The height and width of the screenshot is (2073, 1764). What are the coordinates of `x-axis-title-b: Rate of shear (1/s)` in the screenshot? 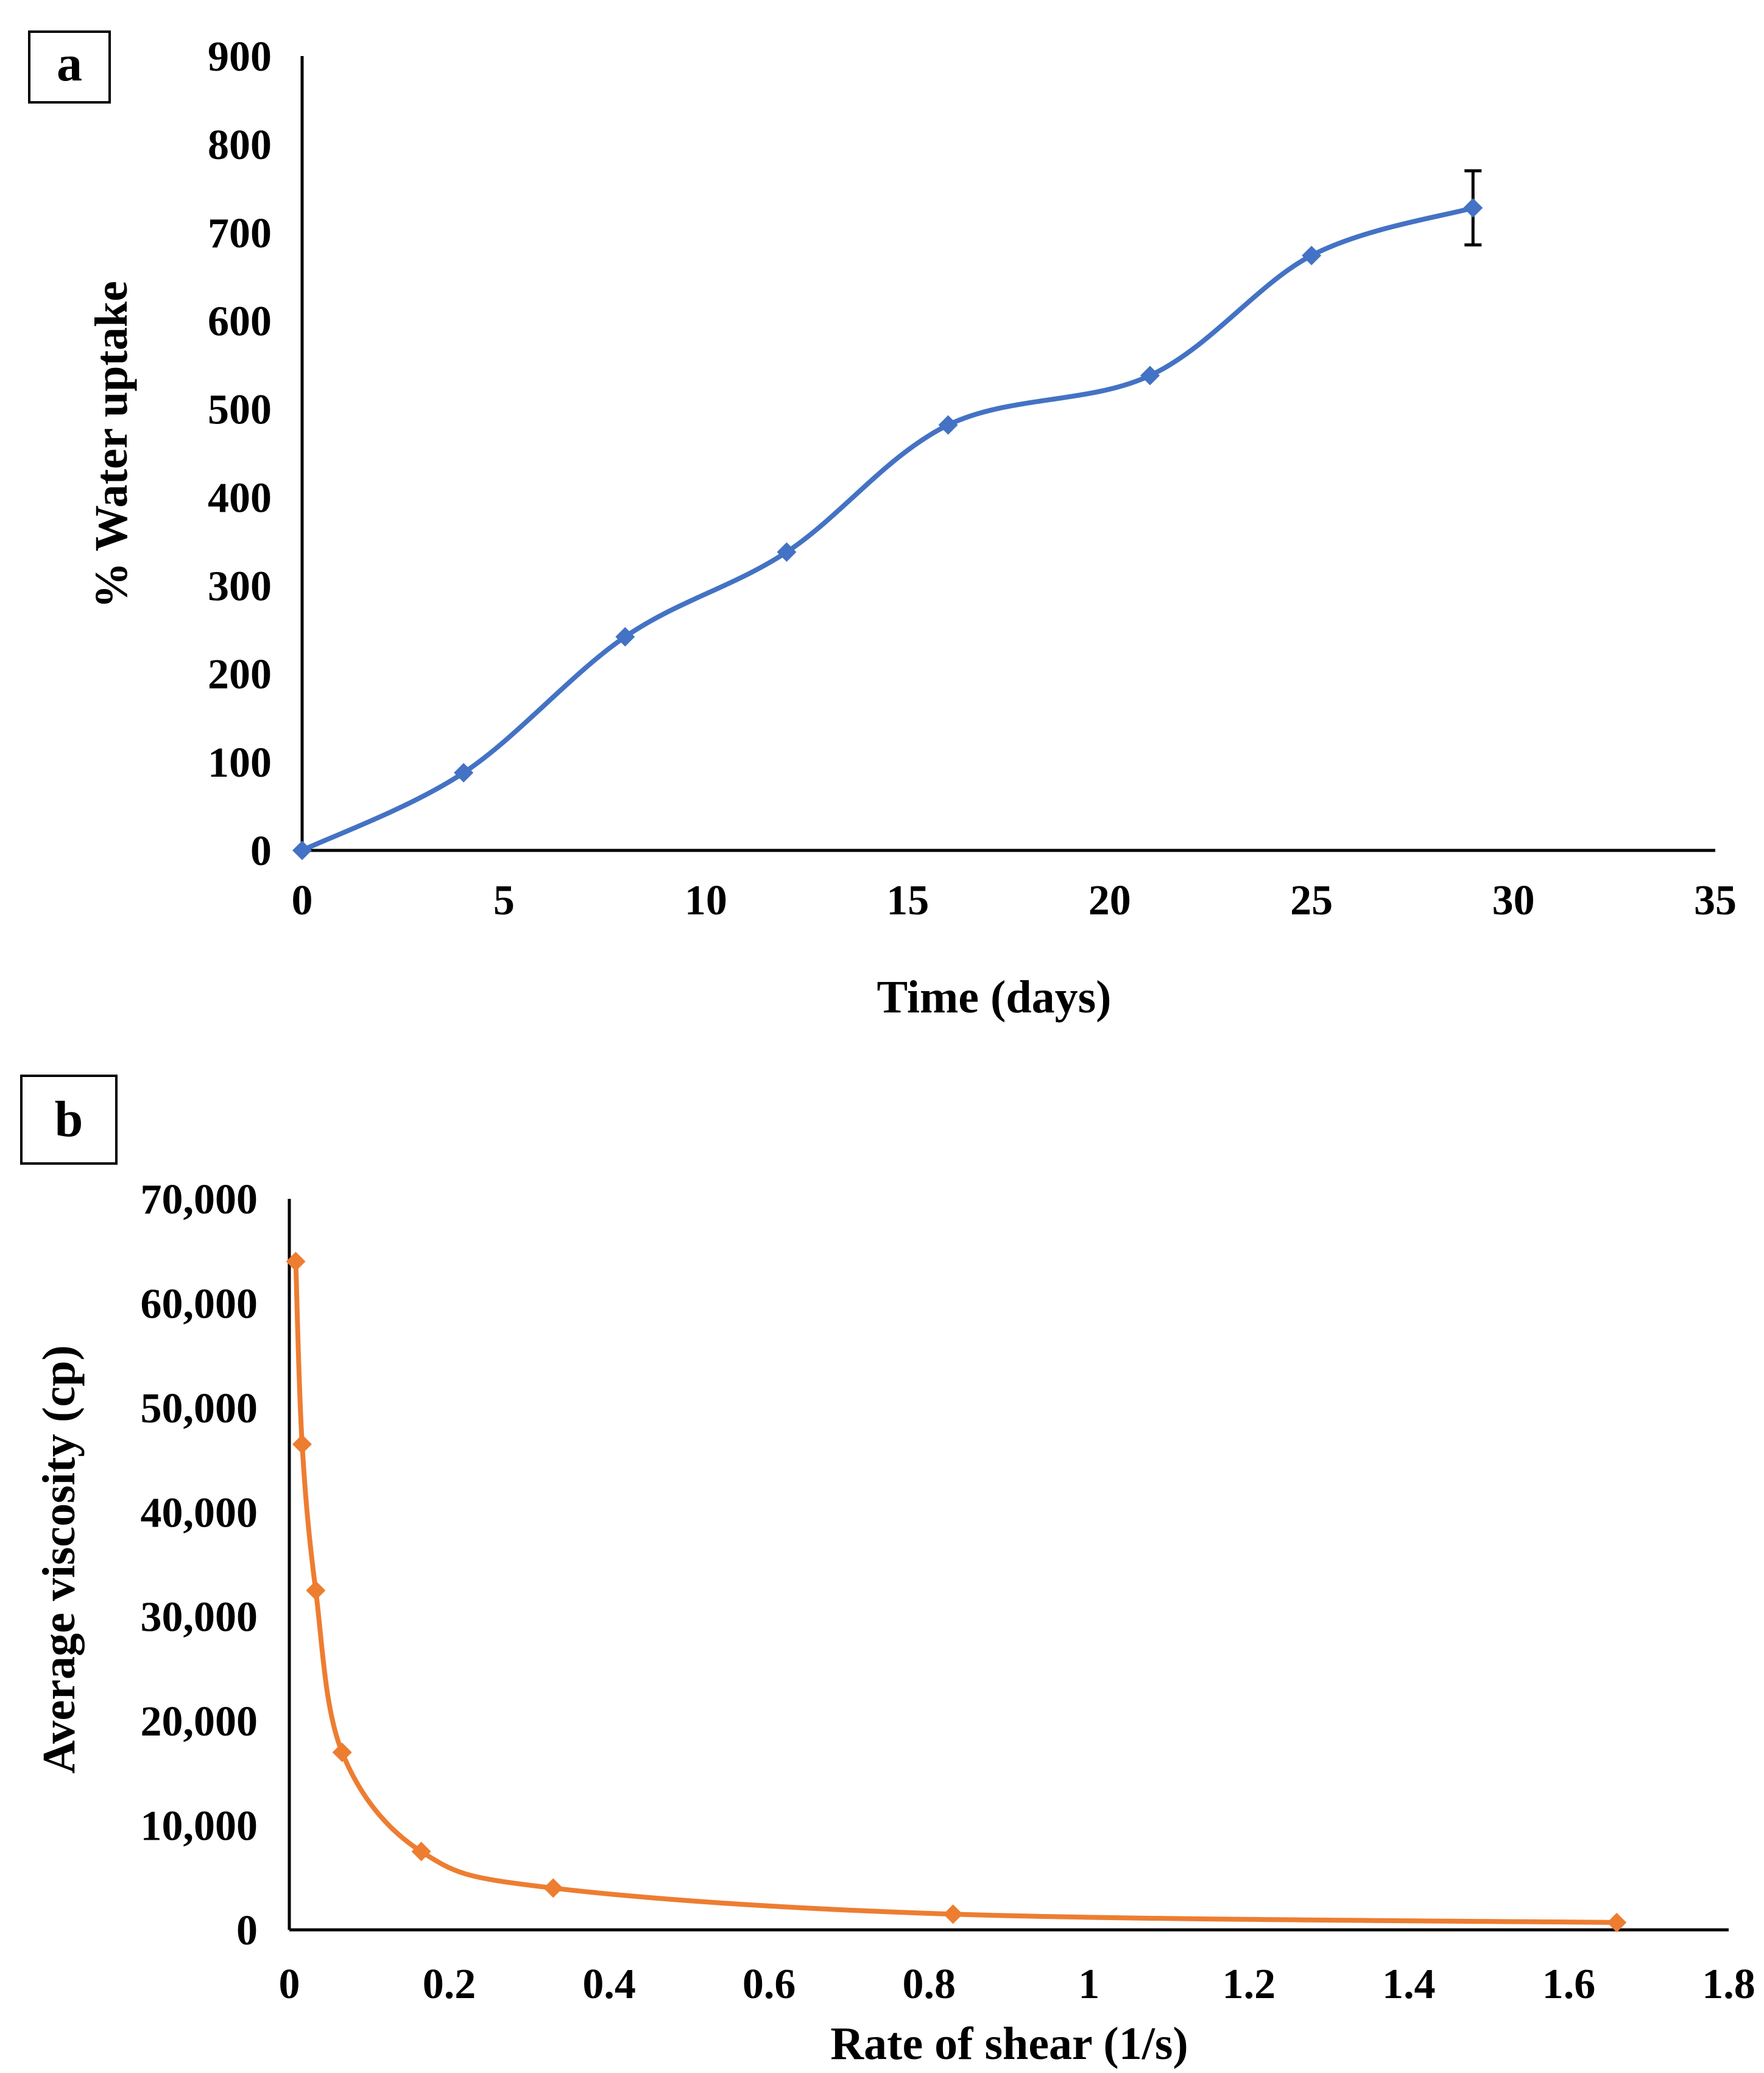 It's located at (1009, 2043).